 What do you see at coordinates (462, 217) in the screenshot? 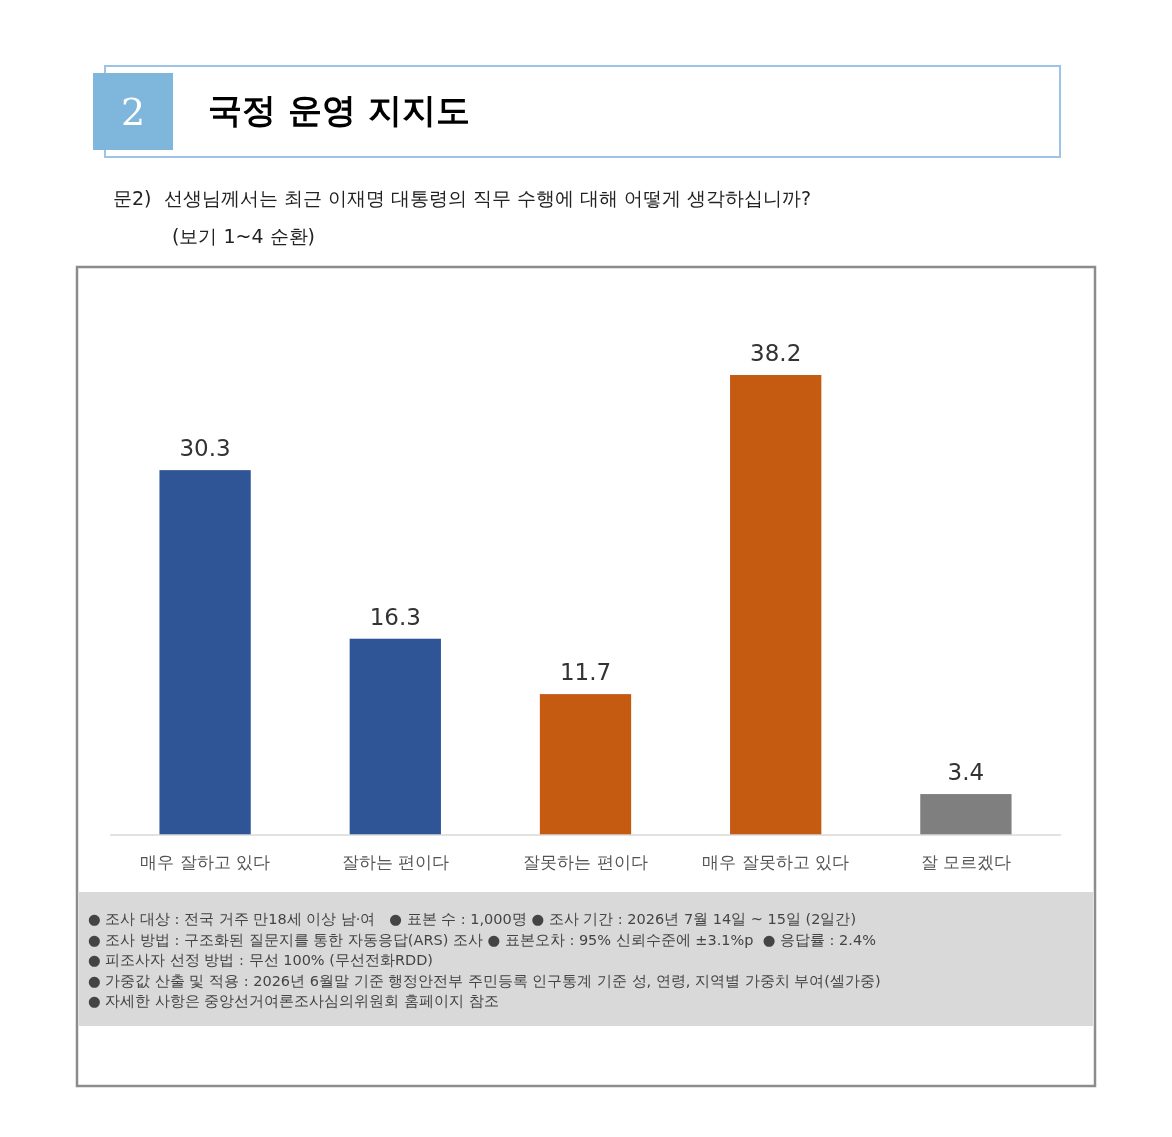
I see `chart-subtitle: 문2) 선생님께서는 최근 이재명 대통령의 직무 수행에 대해 어떻게 생각하십니까? (보기 1~4 순환)` at bounding box center [462, 217].